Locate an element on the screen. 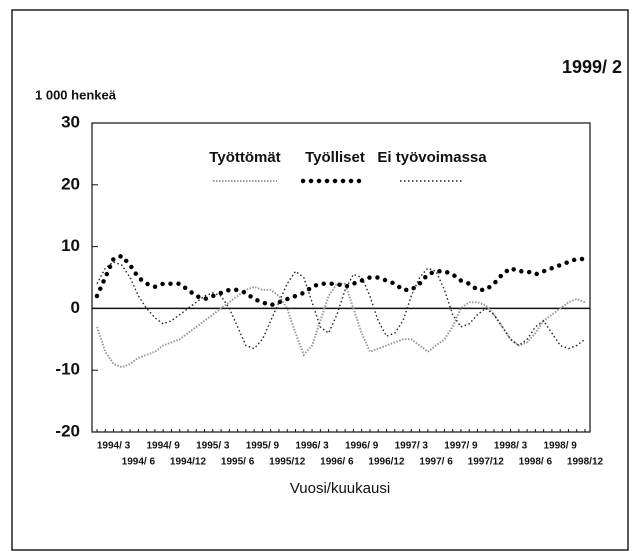  x-tick-label: 1994/ 3 is located at coordinates (114, 446).